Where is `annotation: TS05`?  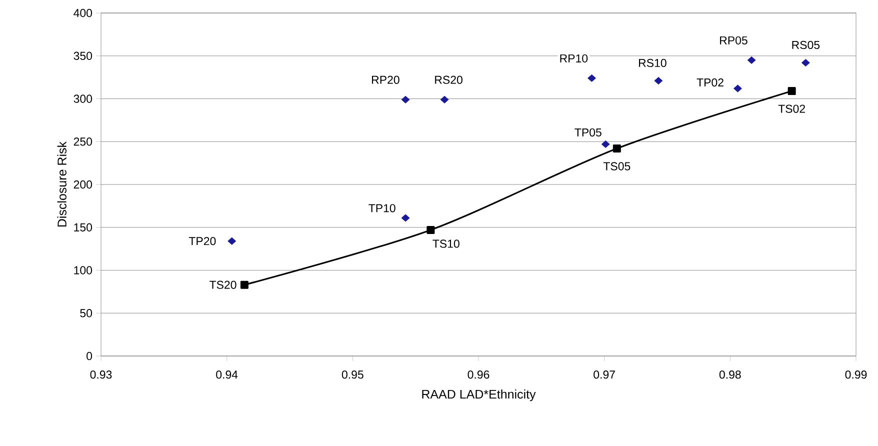
annotation: TS05 is located at coordinates (616, 166).